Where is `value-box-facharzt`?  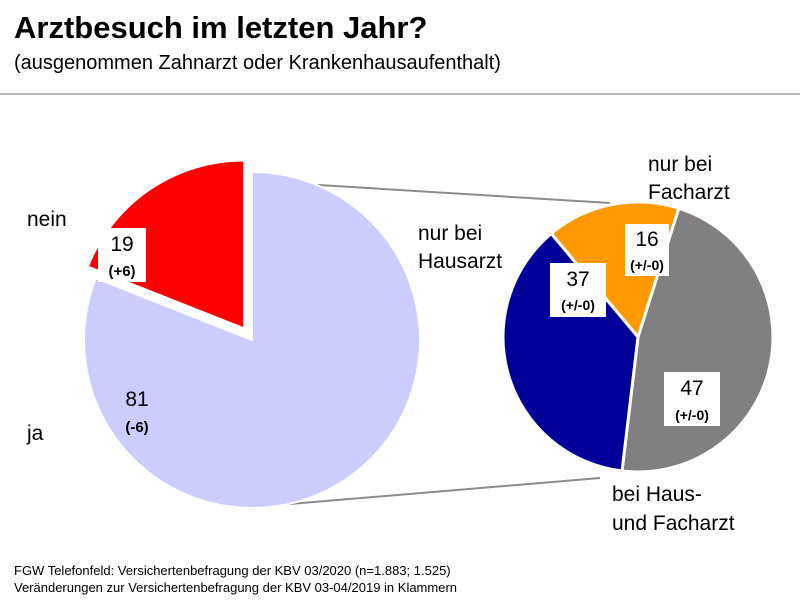 value-box-facharzt is located at coordinates (647, 250).